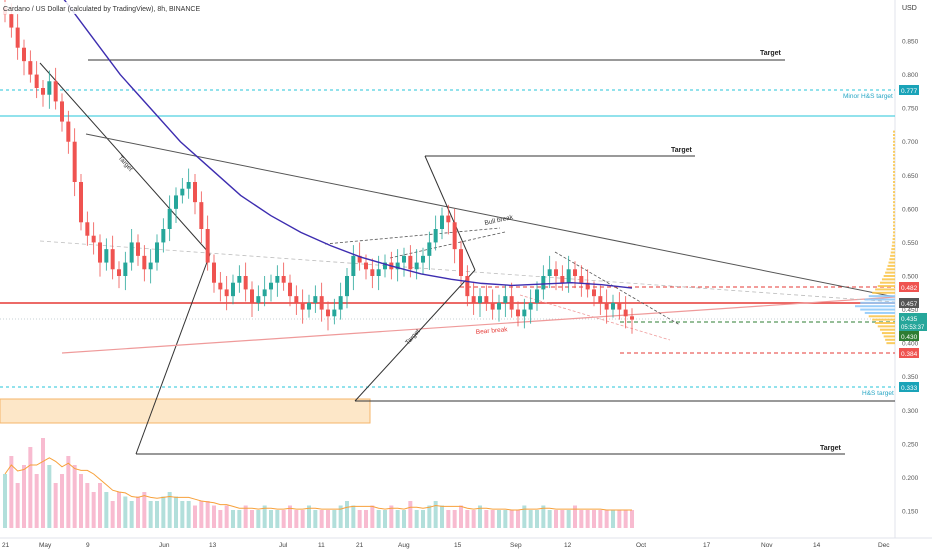  What do you see at coordinates (868, 96) in the screenshot?
I see `minor-hs-target-label: Minor H&S target` at bounding box center [868, 96].